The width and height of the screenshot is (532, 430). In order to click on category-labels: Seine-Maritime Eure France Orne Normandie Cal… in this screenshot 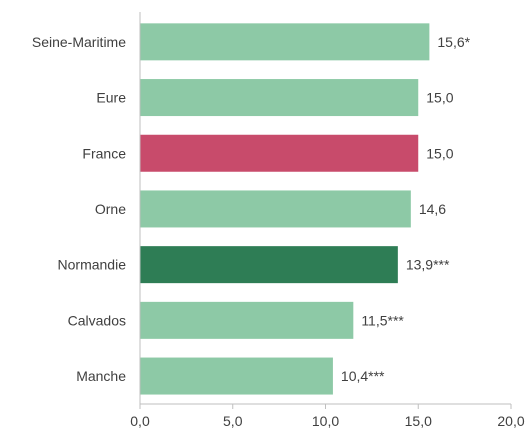, I will do `click(79, 209)`.